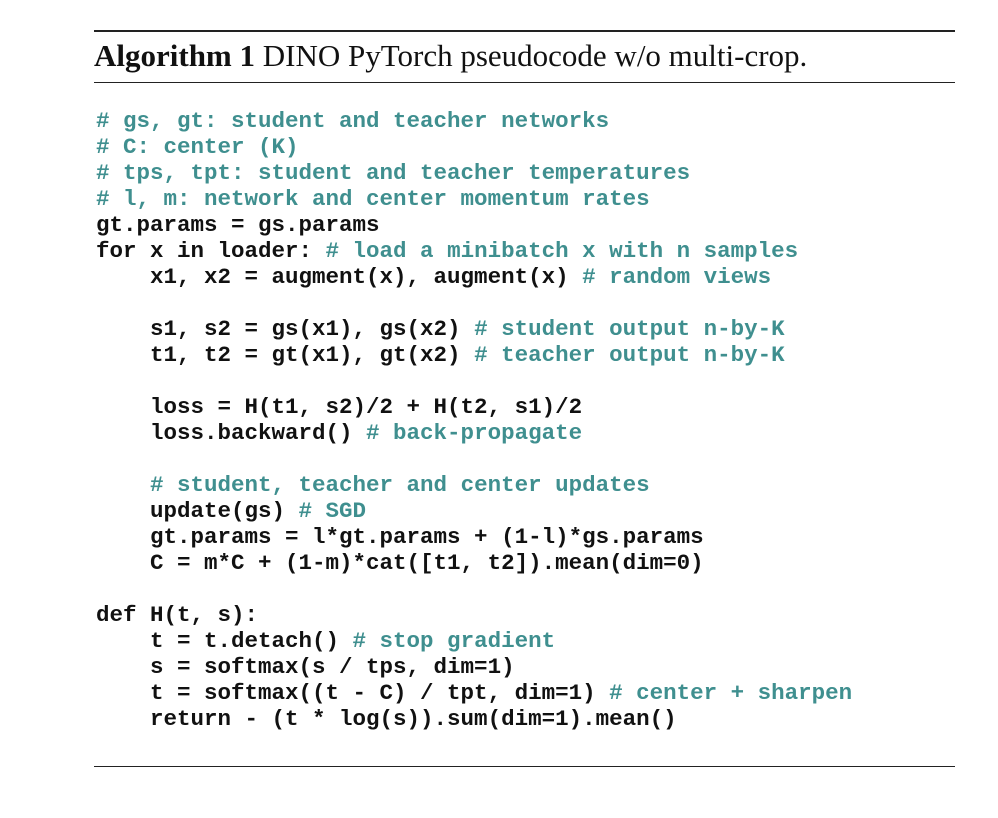  I want to click on code-line: # student, teacher and center updates, so click(474, 485).